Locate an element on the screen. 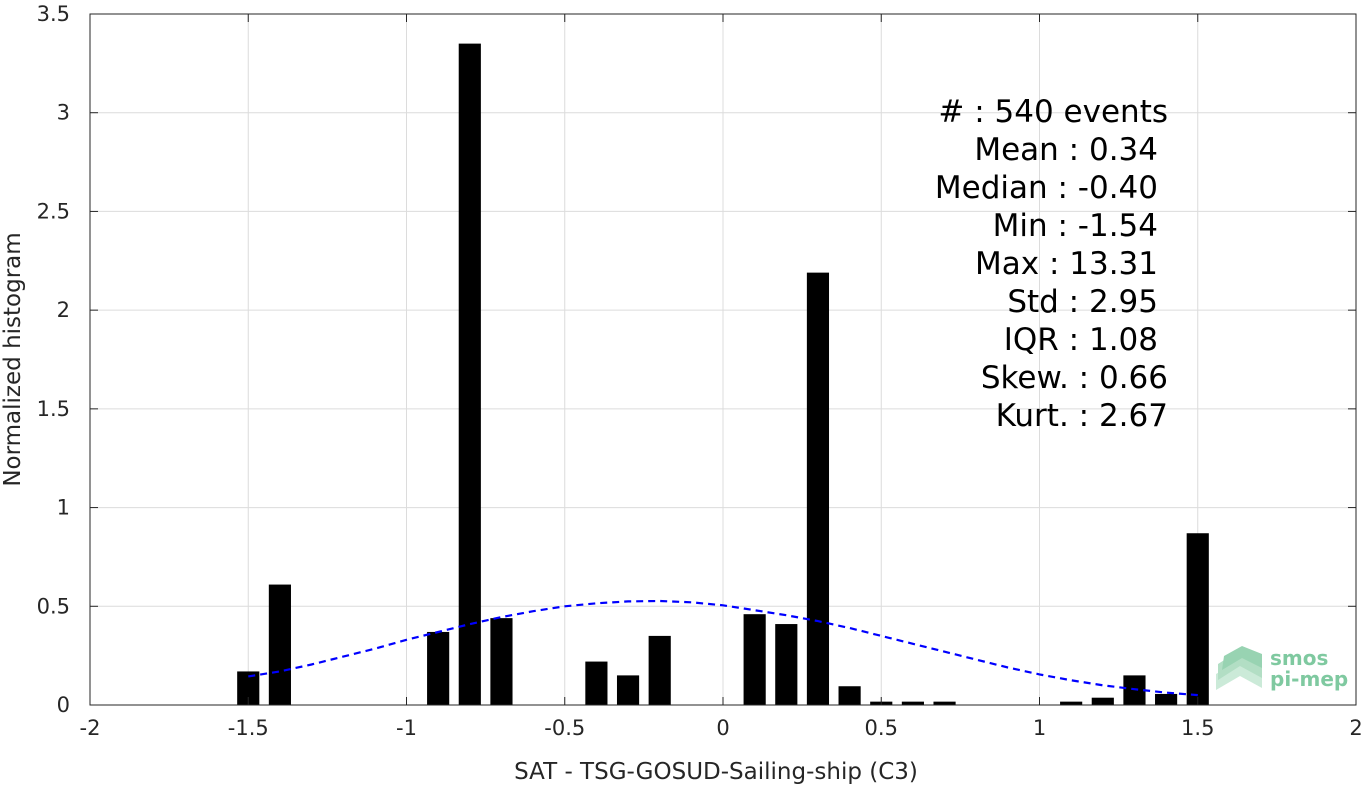 This screenshot has height=786, width=1366. x-tick-label: -1 is located at coordinates (406, 728).